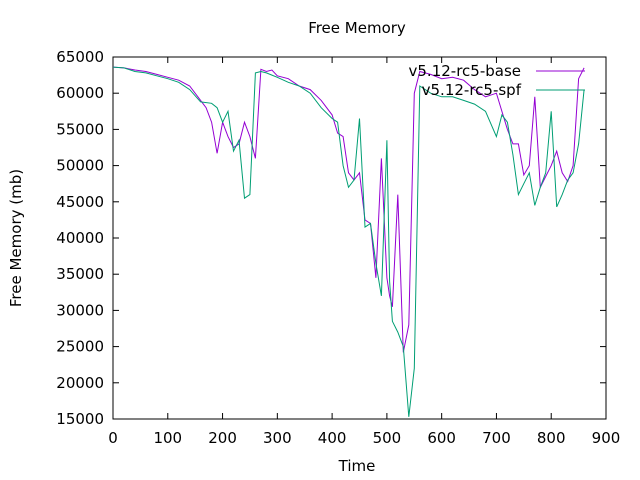 The image size is (640, 480). Describe the element at coordinates (80, 57) in the screenshot. I see `y-tick-label: 65000` at that location.